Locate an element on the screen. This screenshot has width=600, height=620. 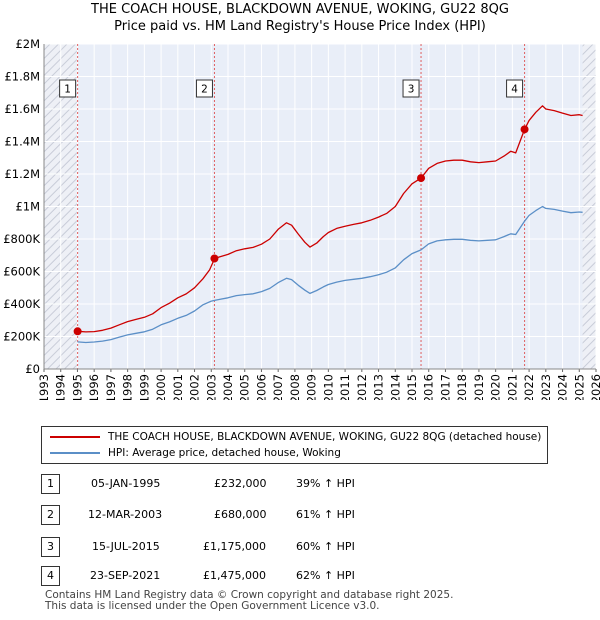
x-tick-label: 2005 is located at coordinates (245, 387).